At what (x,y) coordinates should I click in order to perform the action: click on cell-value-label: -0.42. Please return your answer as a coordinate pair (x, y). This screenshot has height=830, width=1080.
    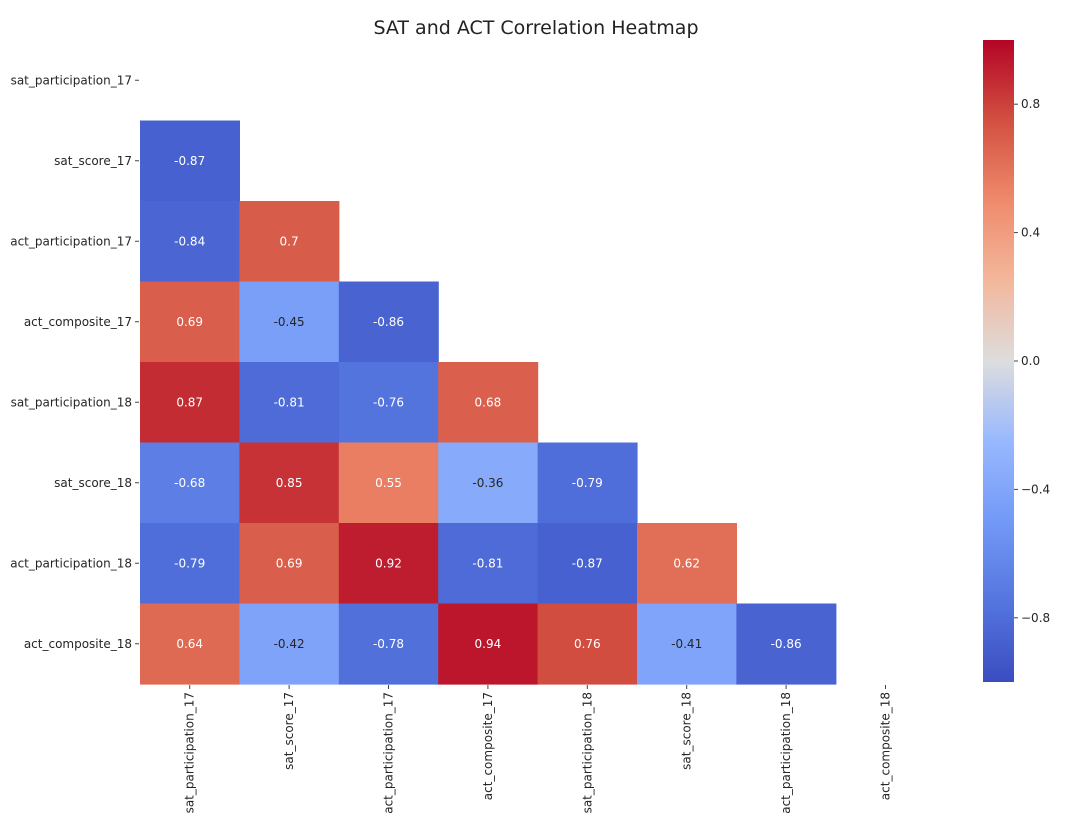
    Looking at the image, I should click on (289, 644).